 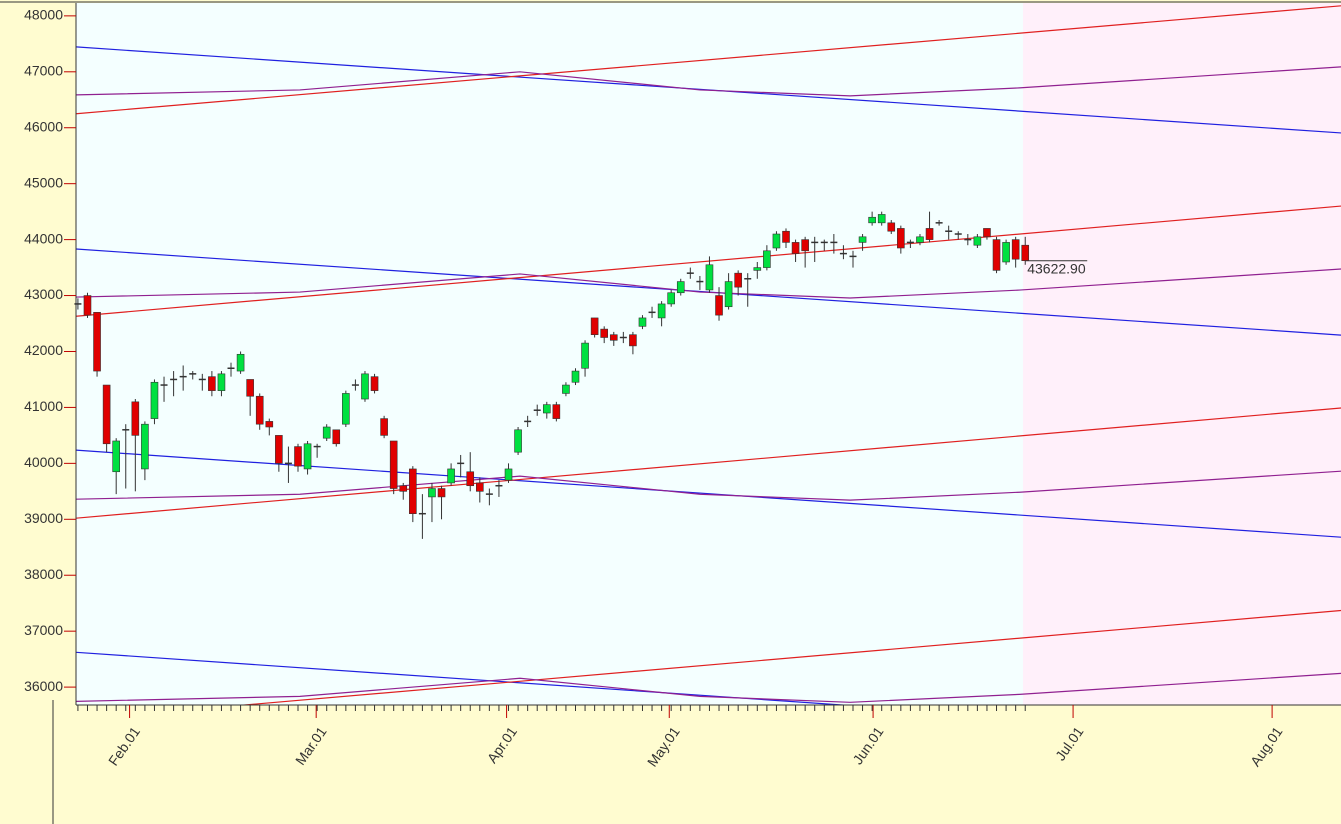 I want to click on y-tick-label: 43000, so click(x=43, y=294).